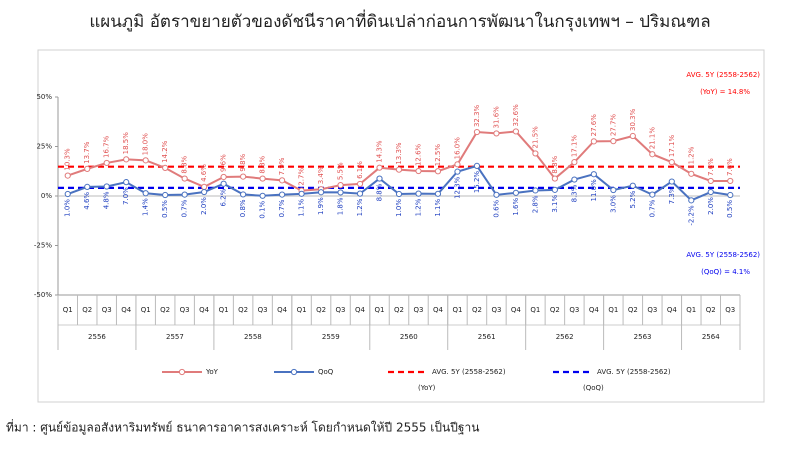 The image size is (800, 450). Describe the element at coordinates (175, 337) in the screenshot. I see `group-label: 2557` at that location.